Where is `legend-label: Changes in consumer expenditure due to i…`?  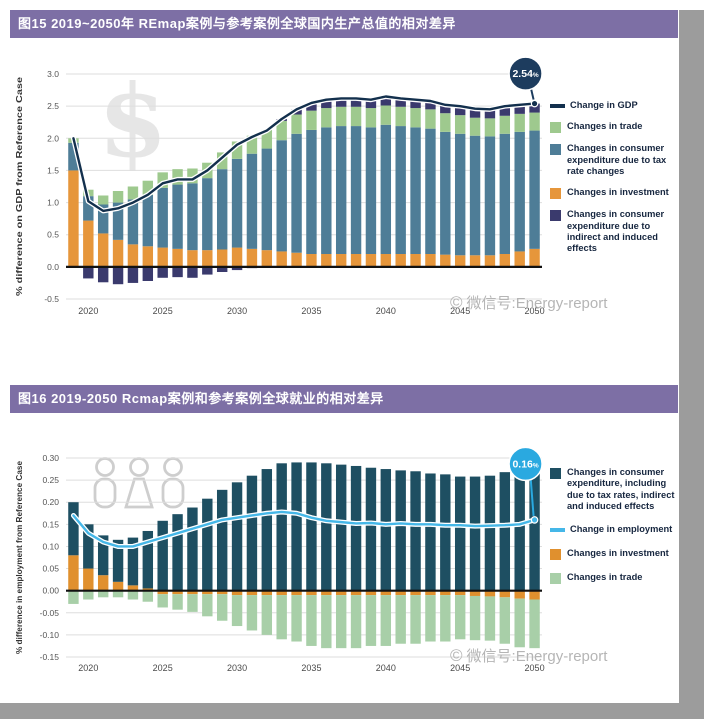
legend-label: Changes in consumer expenditure due to i… is located at coordinates (616, 231).